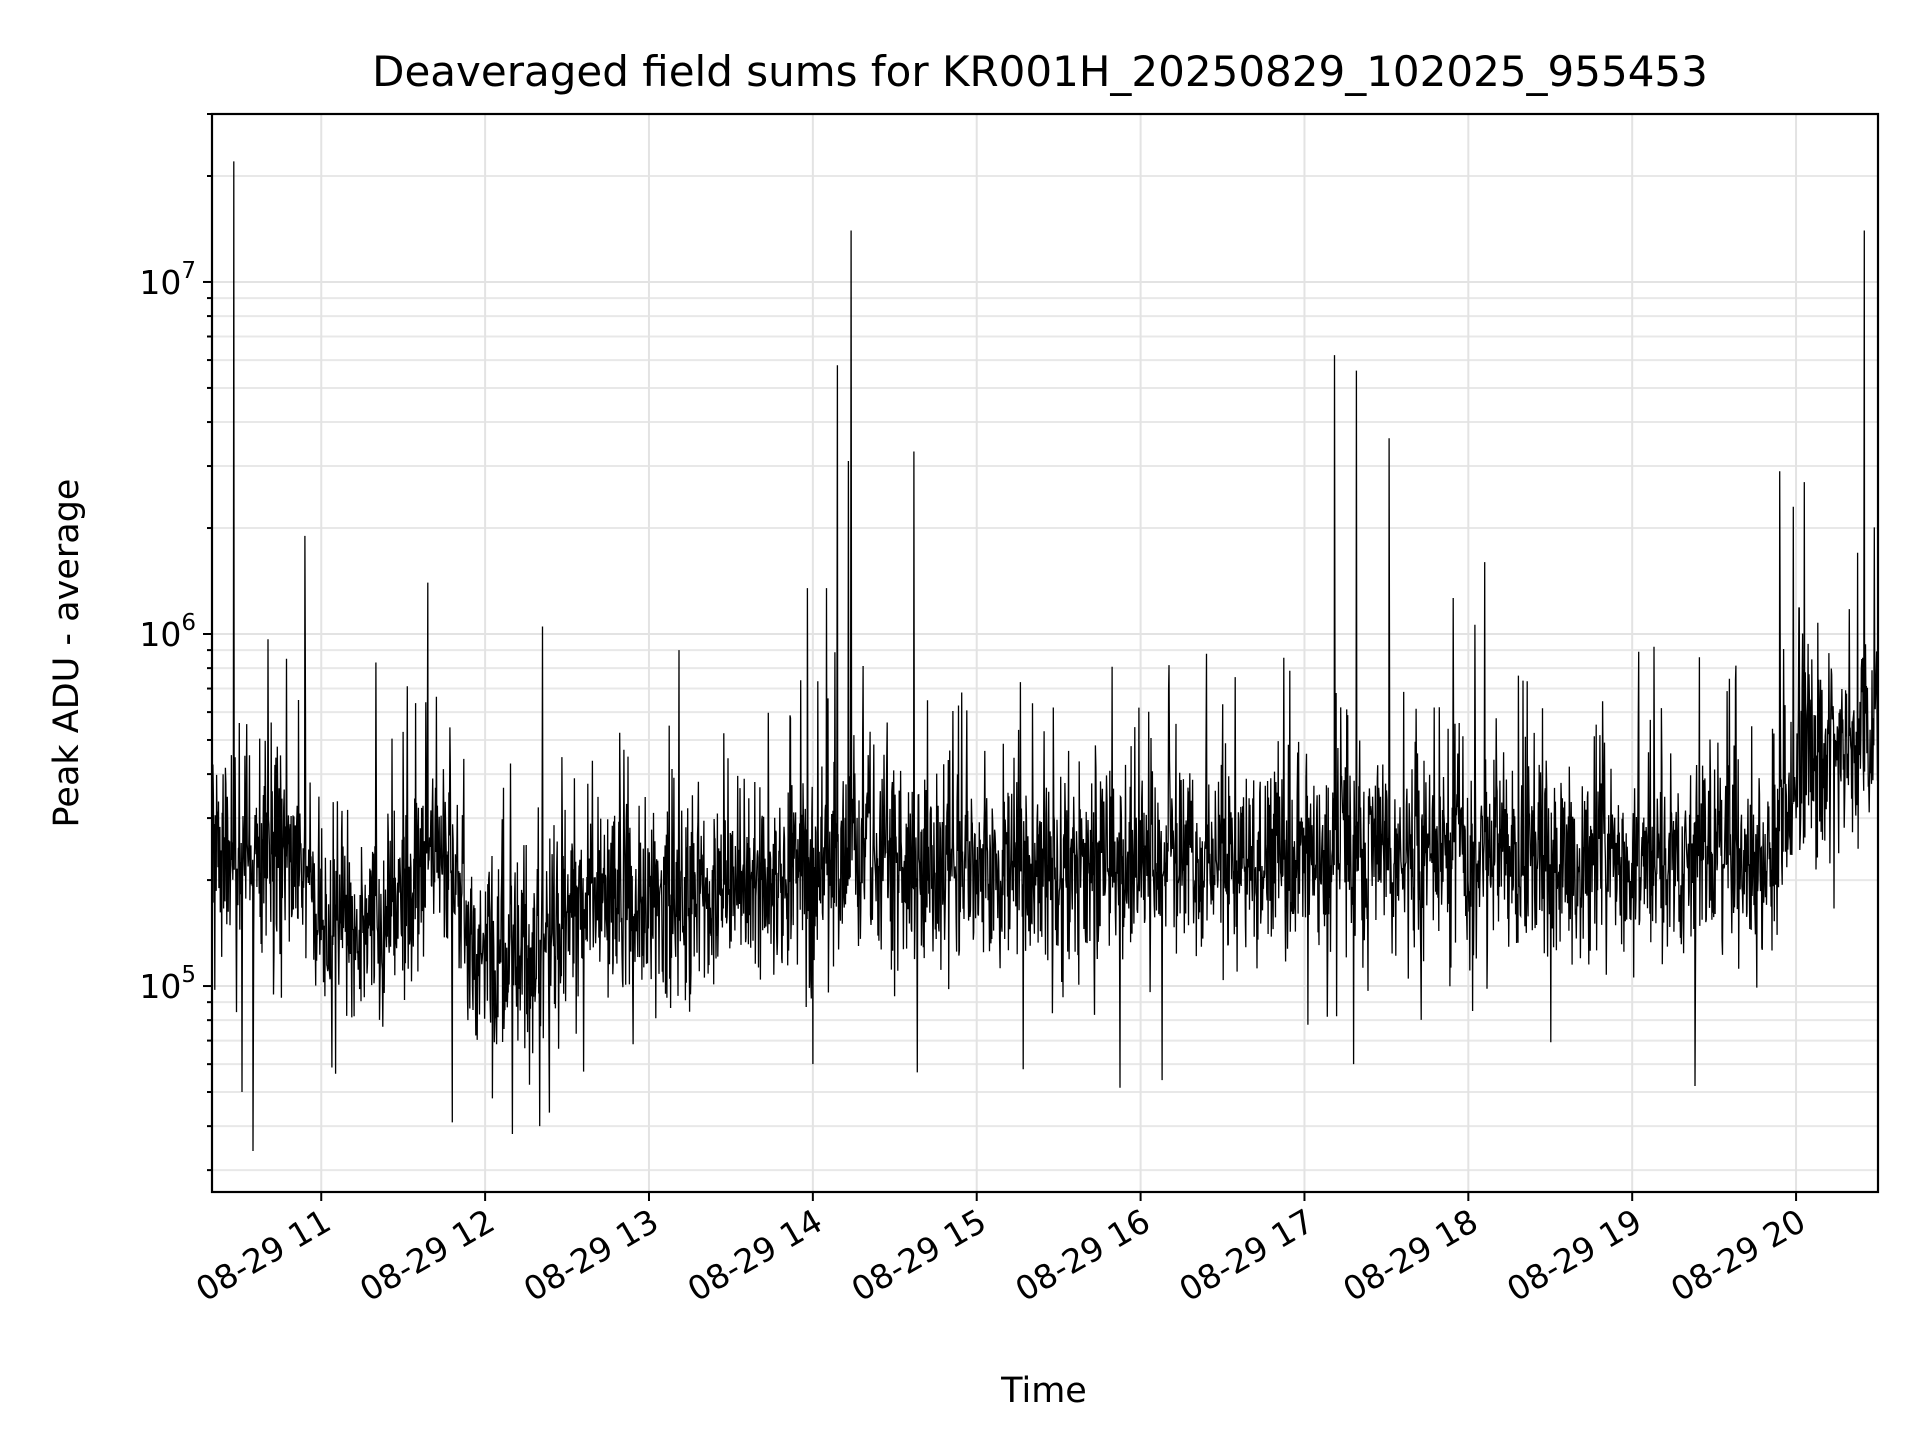 The height and width of the screenshot is (1440, 1920). I want to click on y-axis-label: Peak ADU - average, so click(67, 653).